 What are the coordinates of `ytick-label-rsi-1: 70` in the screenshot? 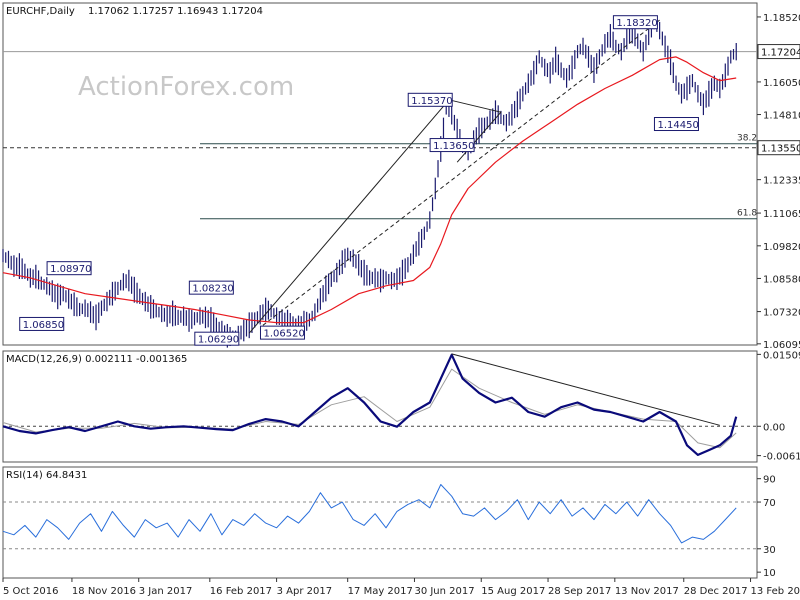 It's located at (769, 503).